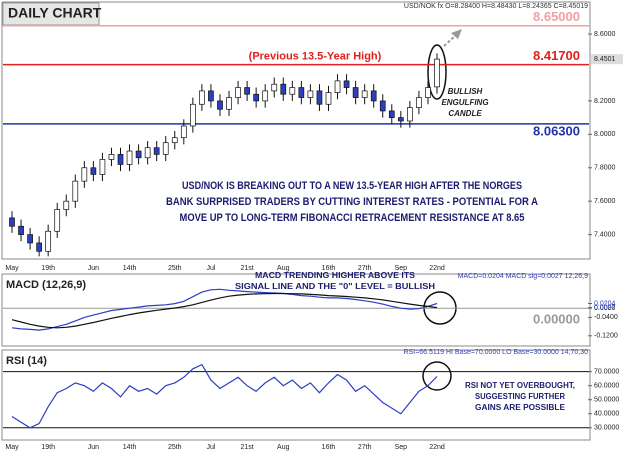 The width and height of the screenshot is (624, 452). What do you see at coordinates (450, 40) in the screenshot?
I see `arrow` at bounding box center [450, 40].